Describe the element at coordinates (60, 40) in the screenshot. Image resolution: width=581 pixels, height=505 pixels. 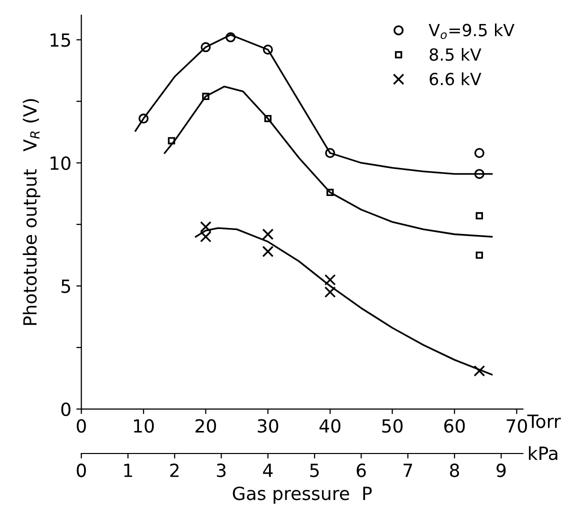
I see `y-tick-label: 15` at that location.